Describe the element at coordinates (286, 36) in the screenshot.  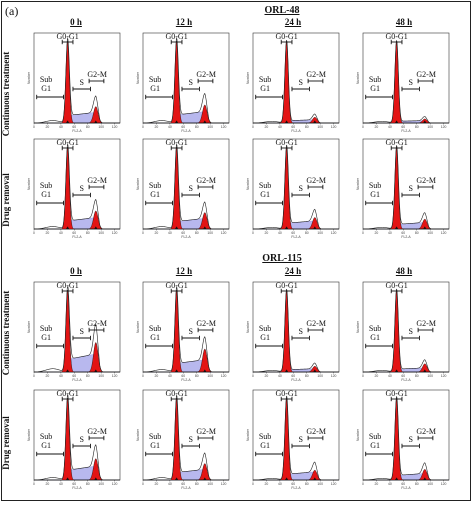
I see `label-g0g1: G0-G1` at that location.